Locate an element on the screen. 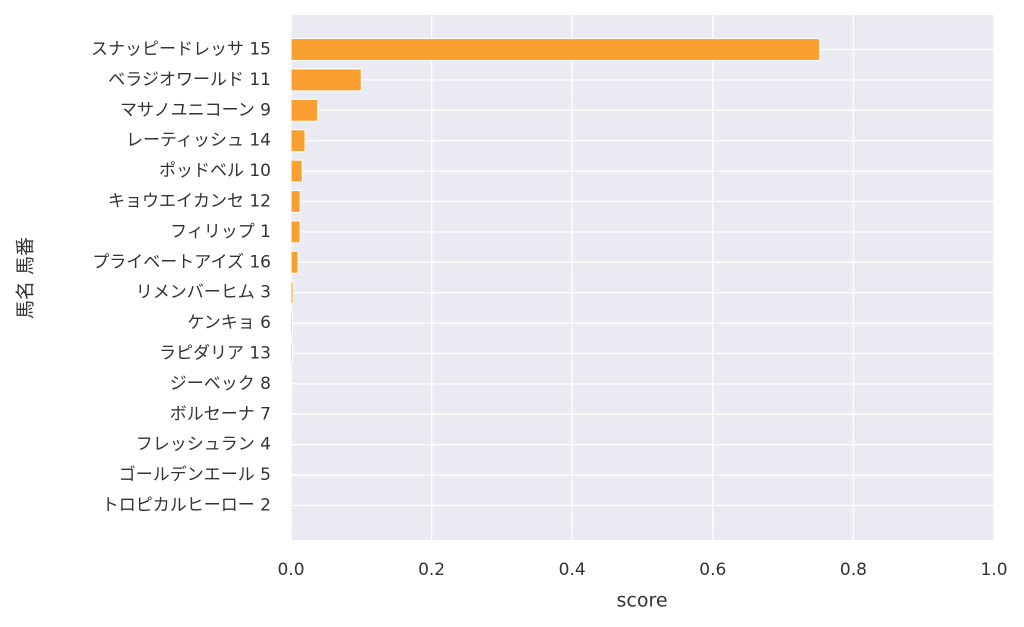 The height and width of the screenshot is (627, 1024). y-tick-label: ケンキョ 6 is located at coordinates (229, 323).